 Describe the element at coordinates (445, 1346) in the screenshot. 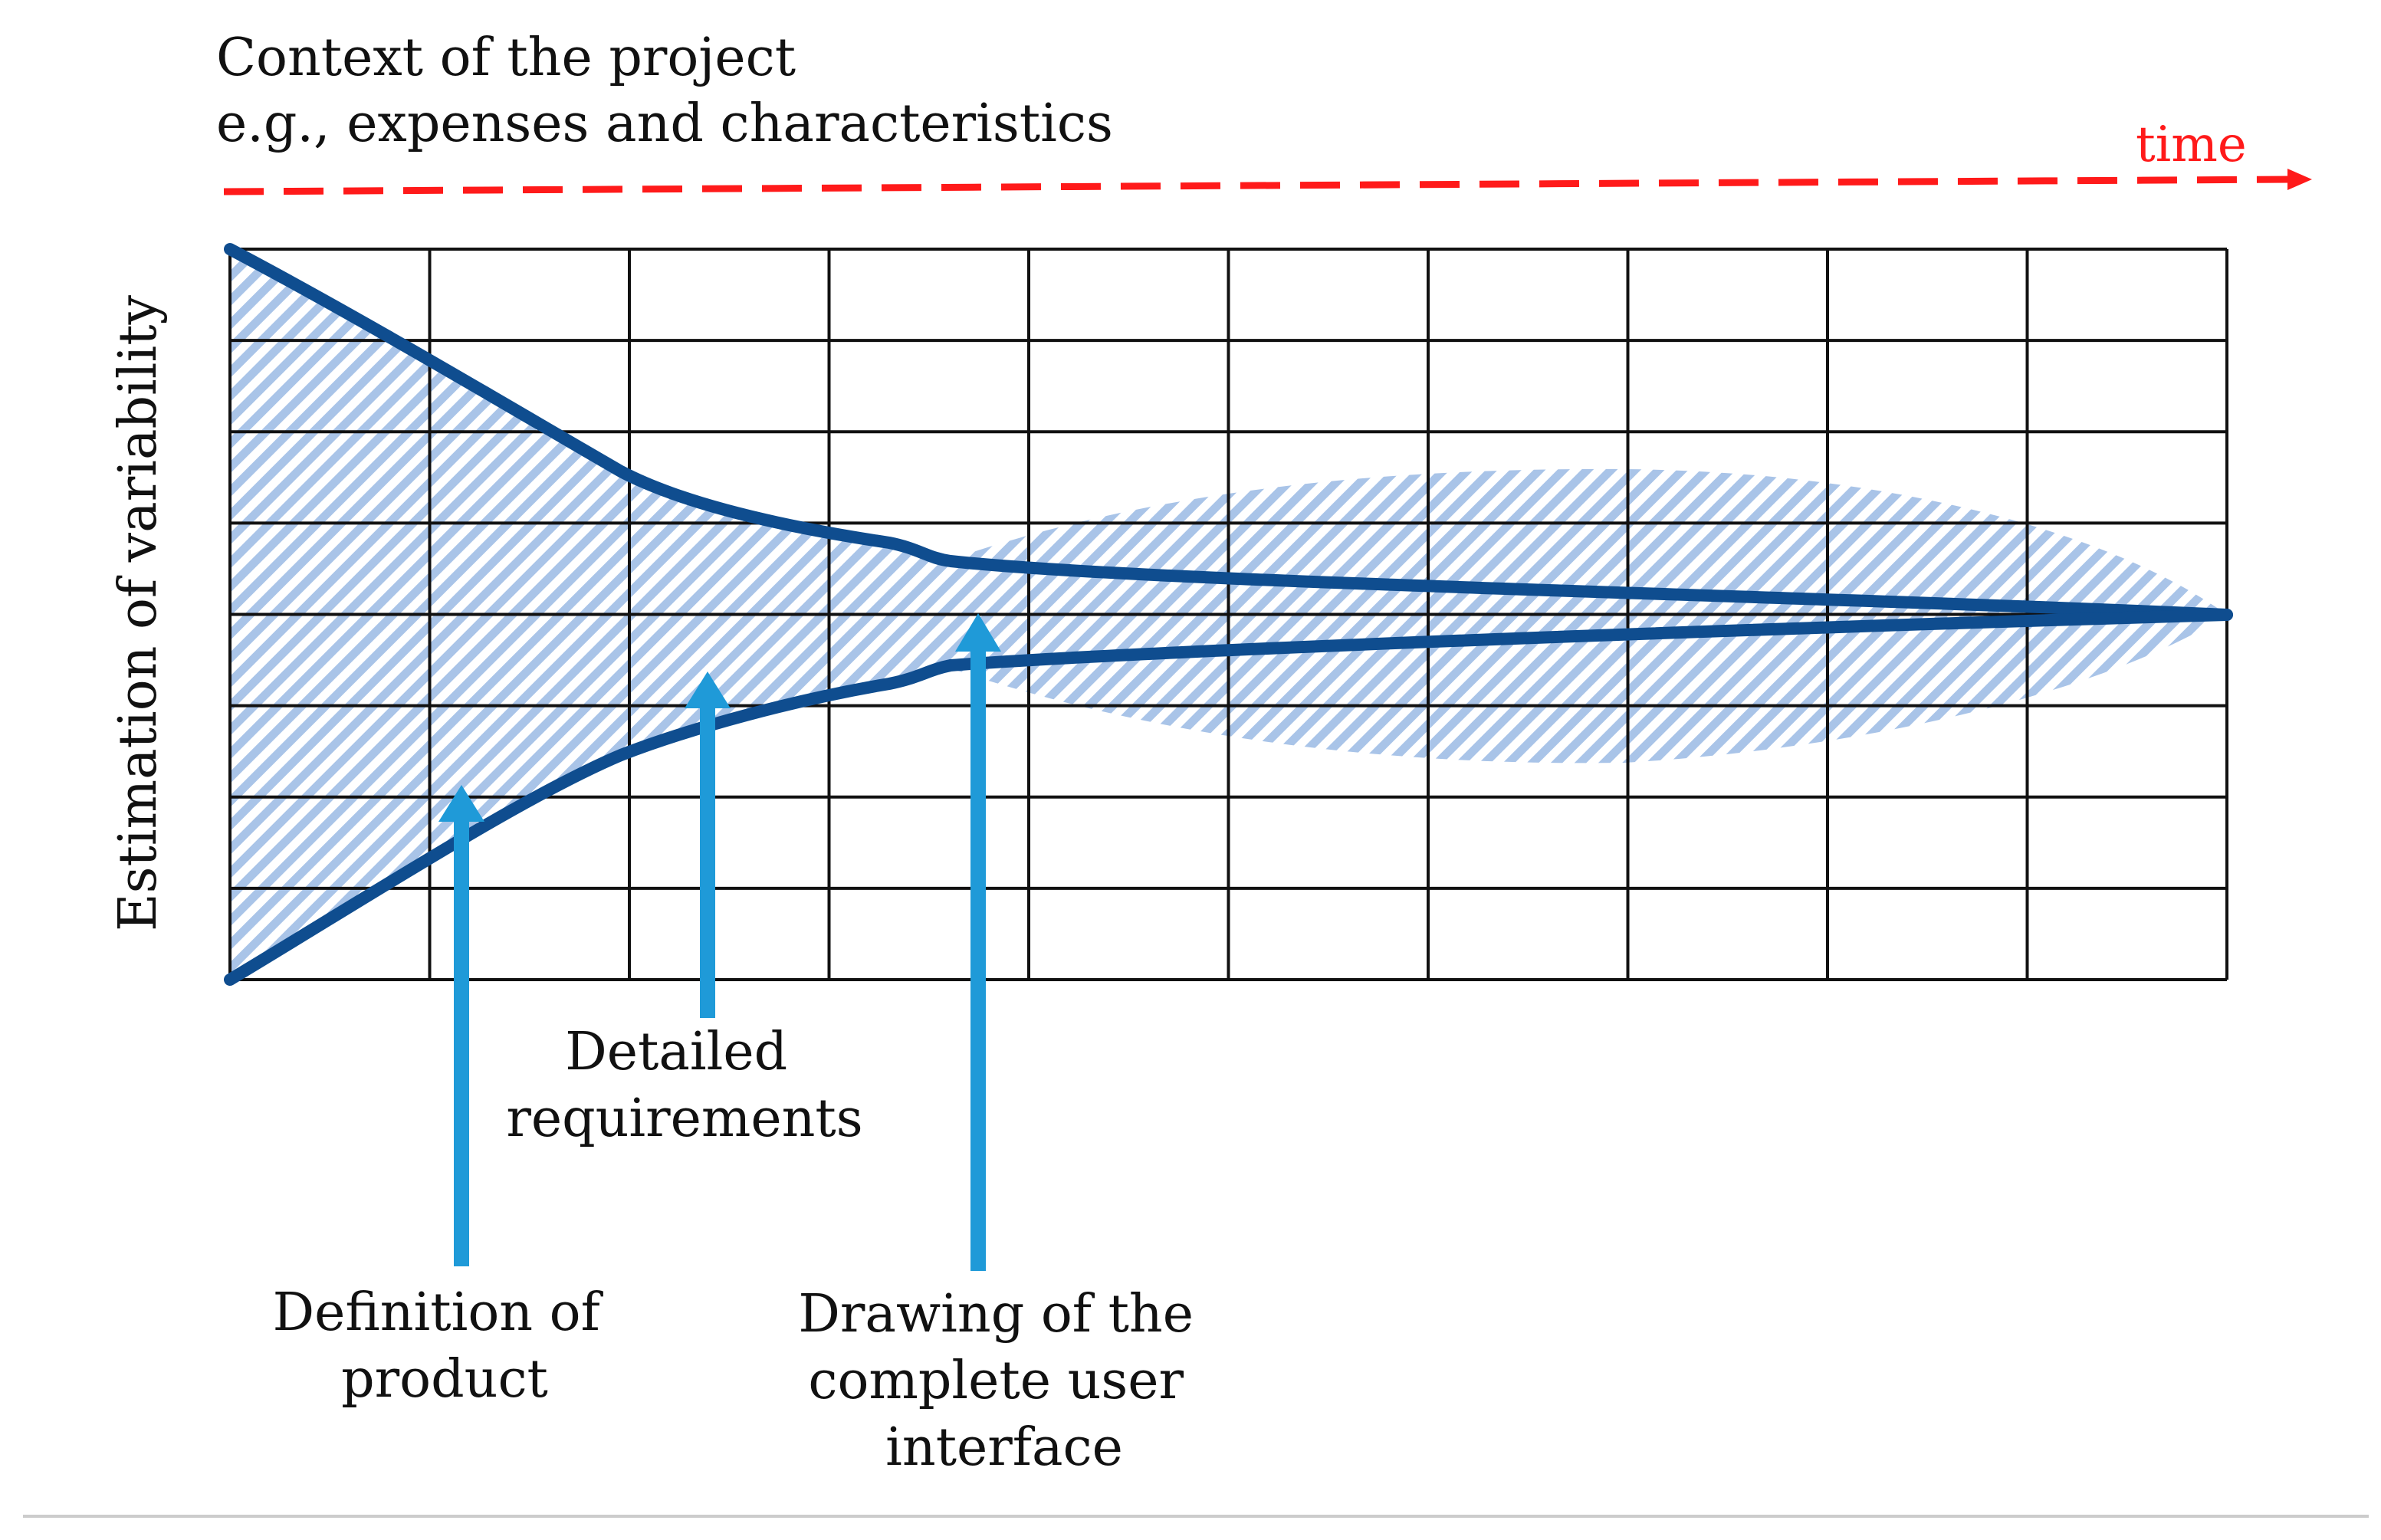

I see `definition-label: Definition of product` at that location.